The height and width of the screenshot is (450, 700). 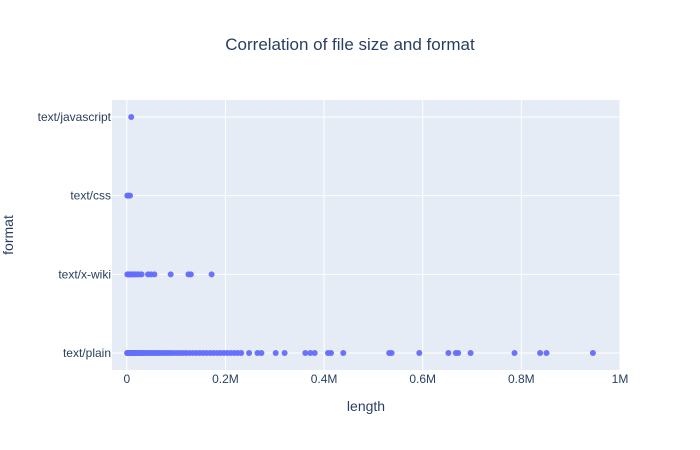 What do you see at coordinates (350, 44) in the screenshot?
I see `chart-title: Correlation of file size and format` at bounding box center [350, 44].